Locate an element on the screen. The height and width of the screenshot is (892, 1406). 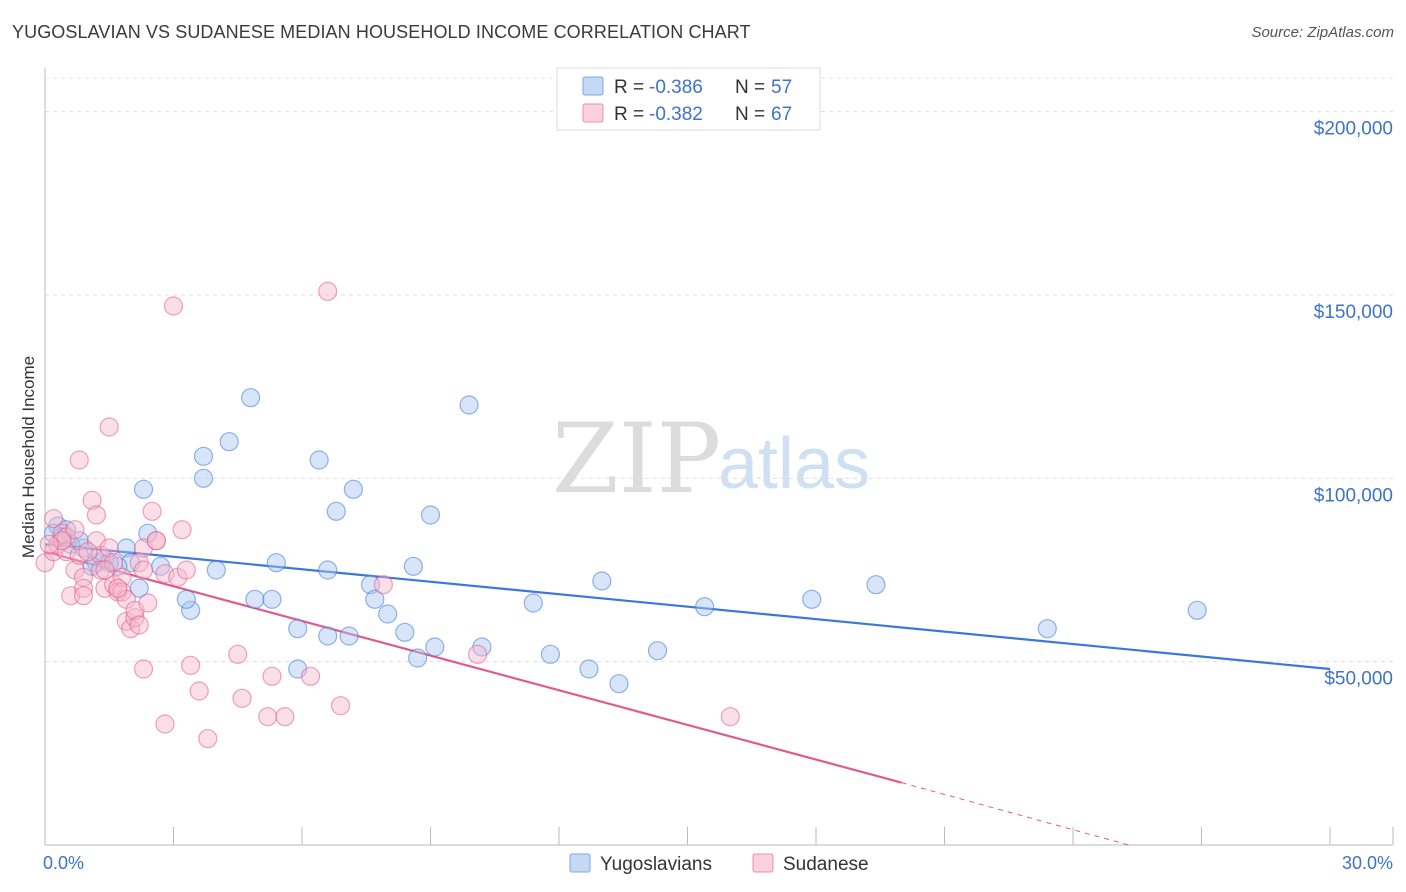
source-credit: Source: ZipAtlas.com is located at coordinates (1322, 32).